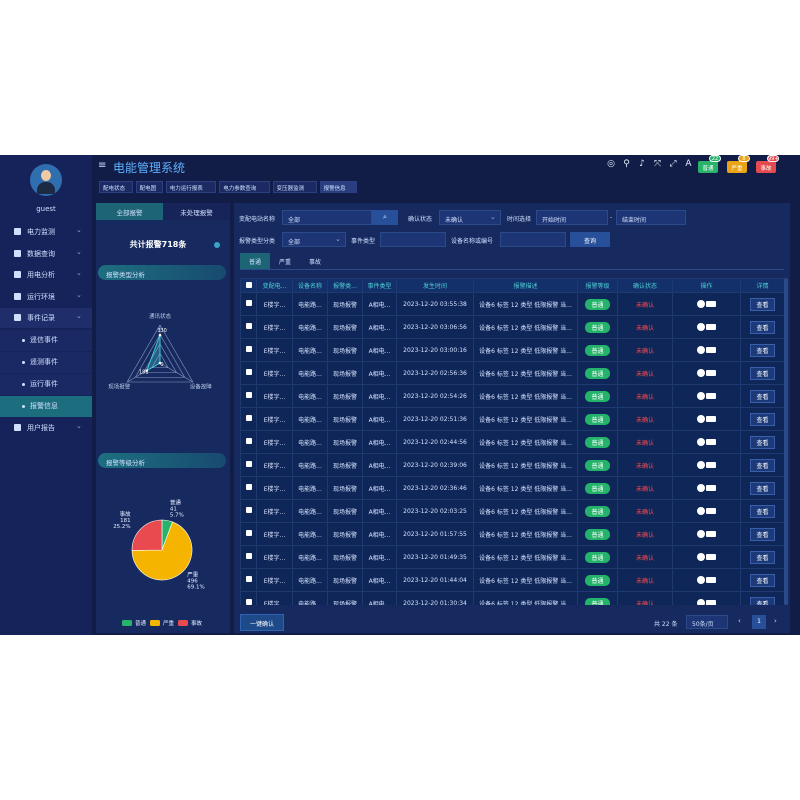  Describe the element at coordinates (294, 187) in the screenshot. I see `nav-tab: 变压器监测` at that location.